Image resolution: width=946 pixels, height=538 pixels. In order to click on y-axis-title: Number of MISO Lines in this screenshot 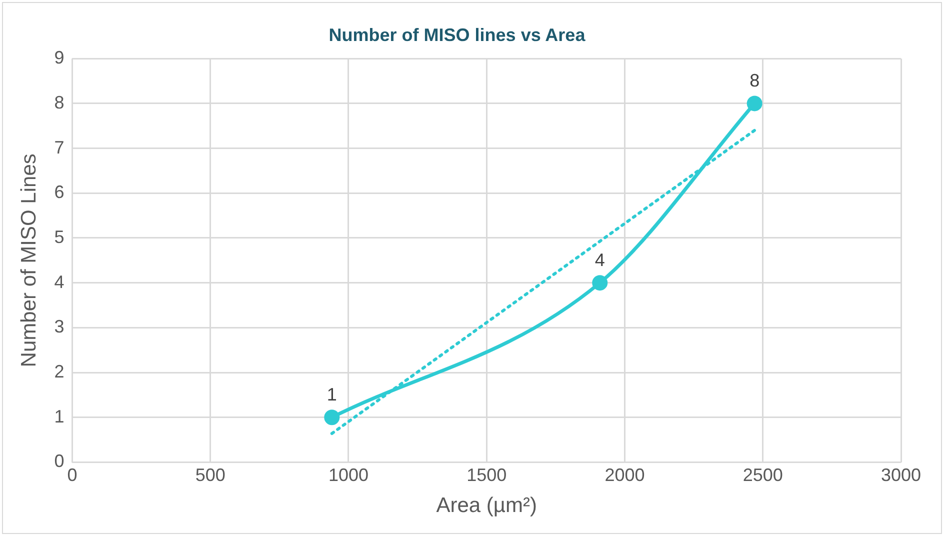, I will do `click(28, 261)`.